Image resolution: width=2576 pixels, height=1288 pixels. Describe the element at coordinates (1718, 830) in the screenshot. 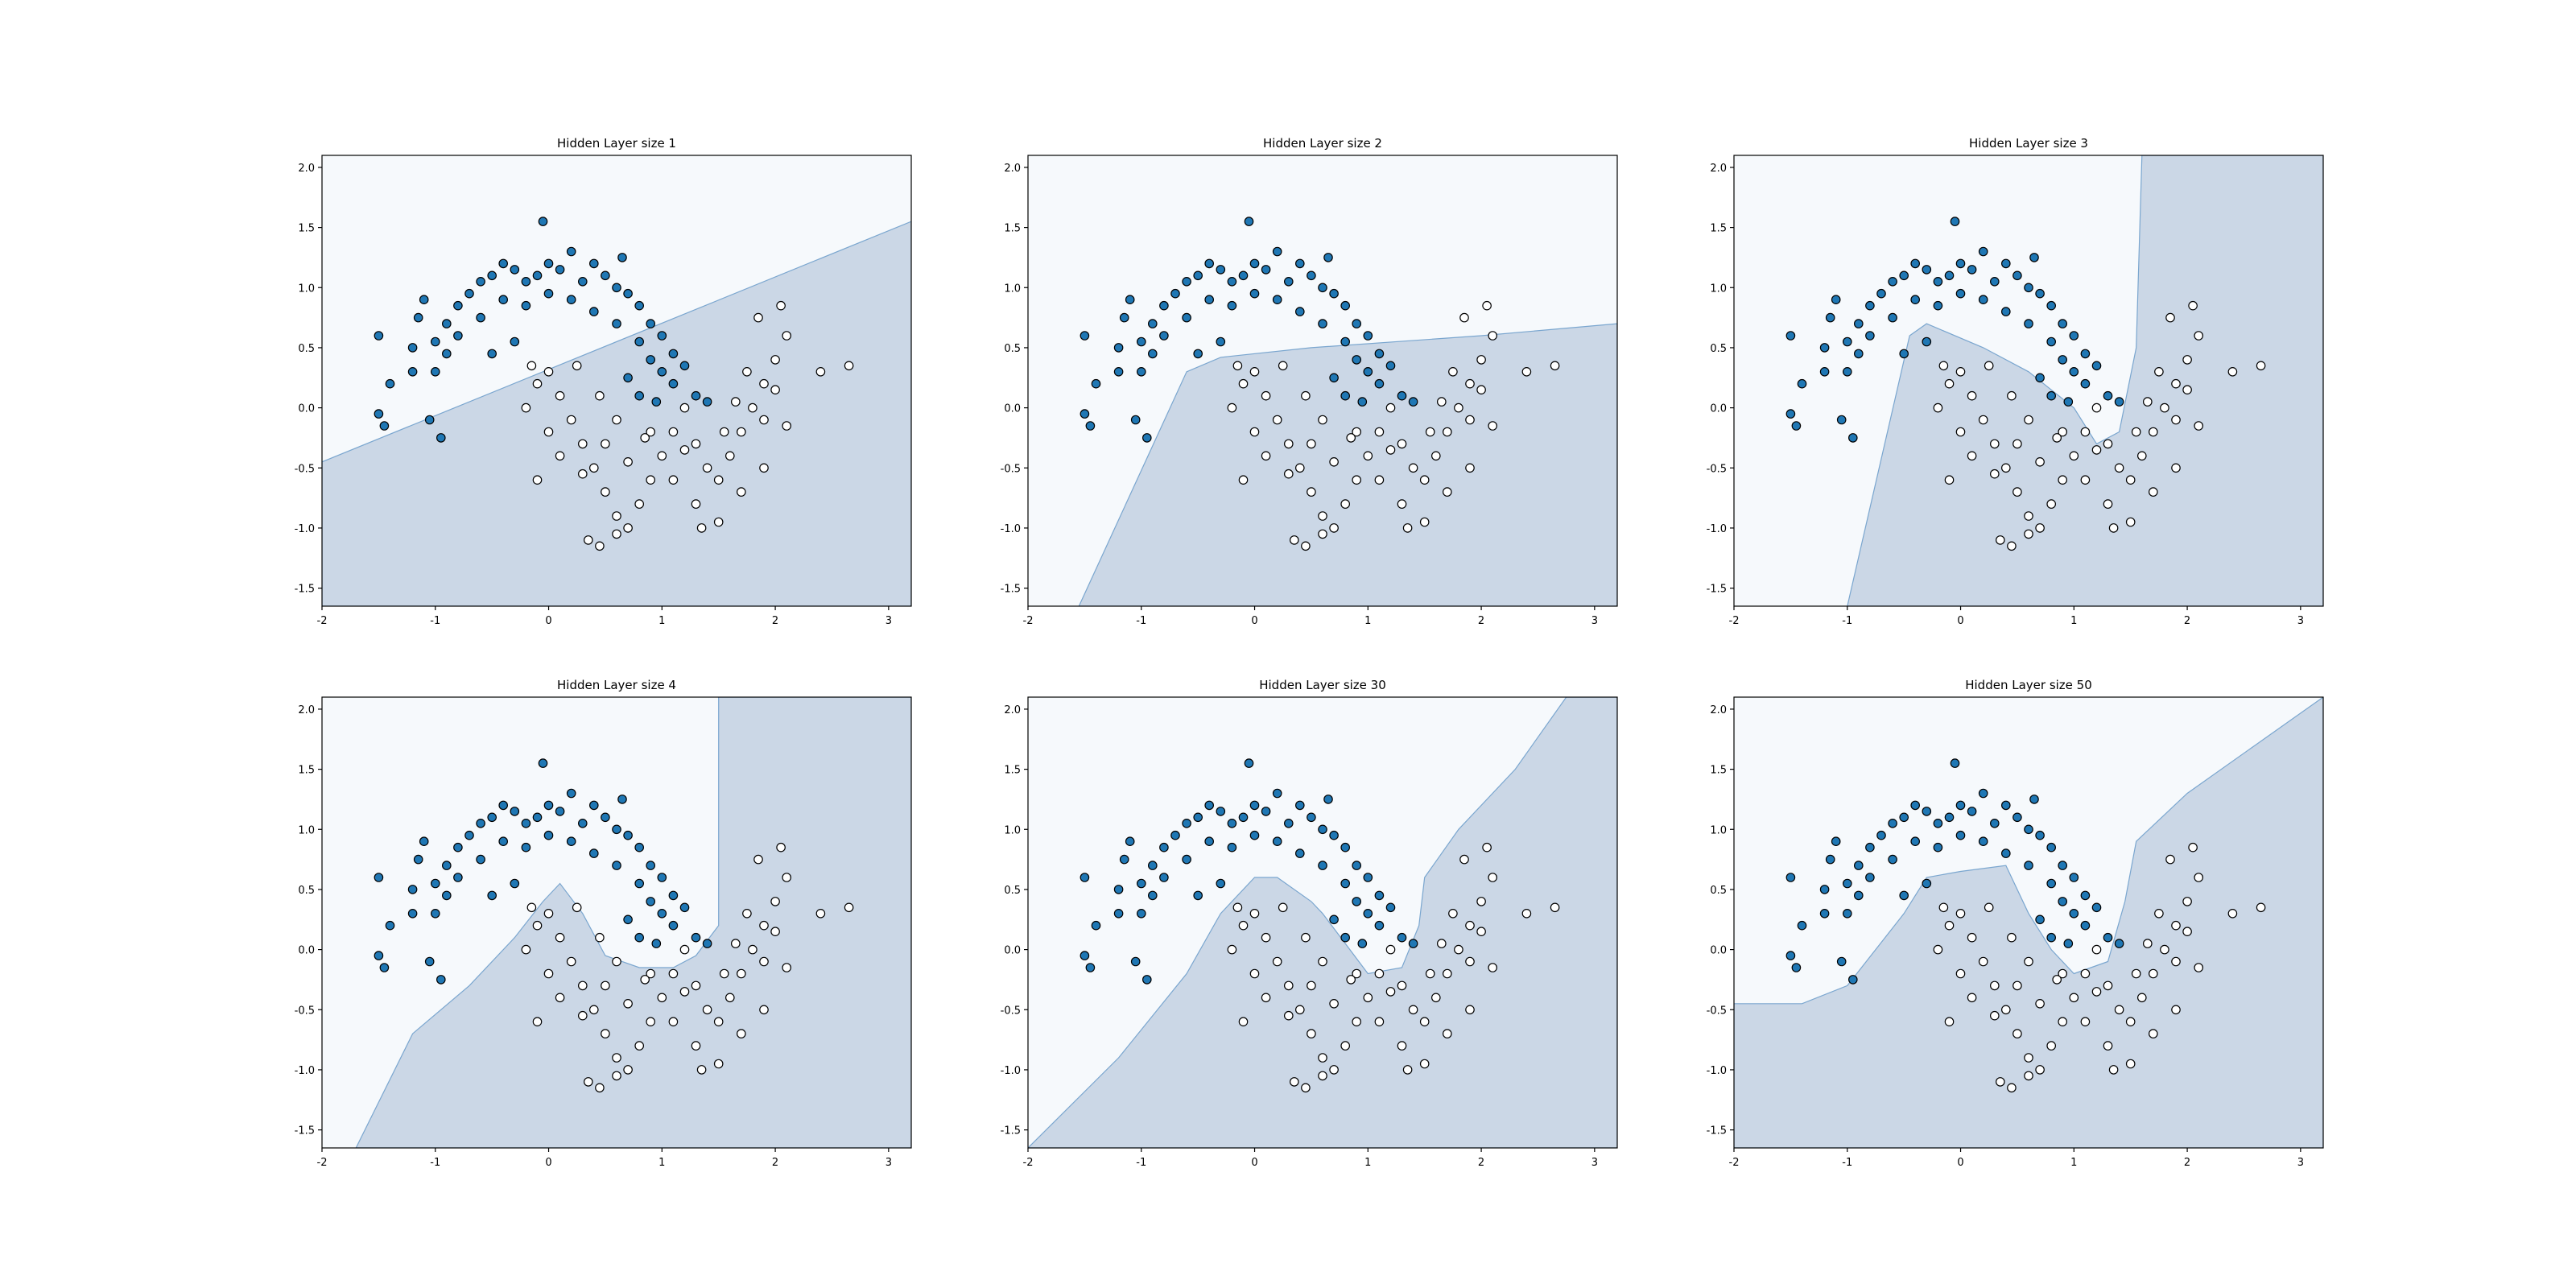

I see `y-tick-label: 1.0` at that location.